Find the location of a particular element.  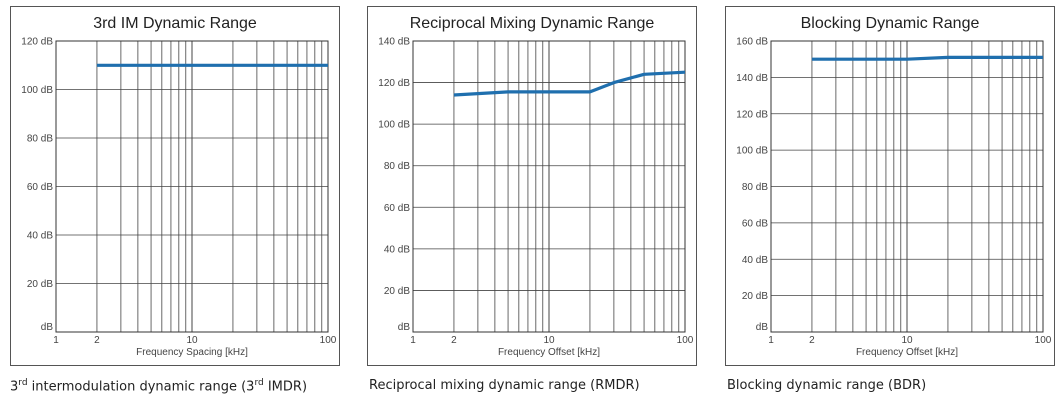

chart-title: Blocking Dynamic Range is located at coordinates (890, 23).